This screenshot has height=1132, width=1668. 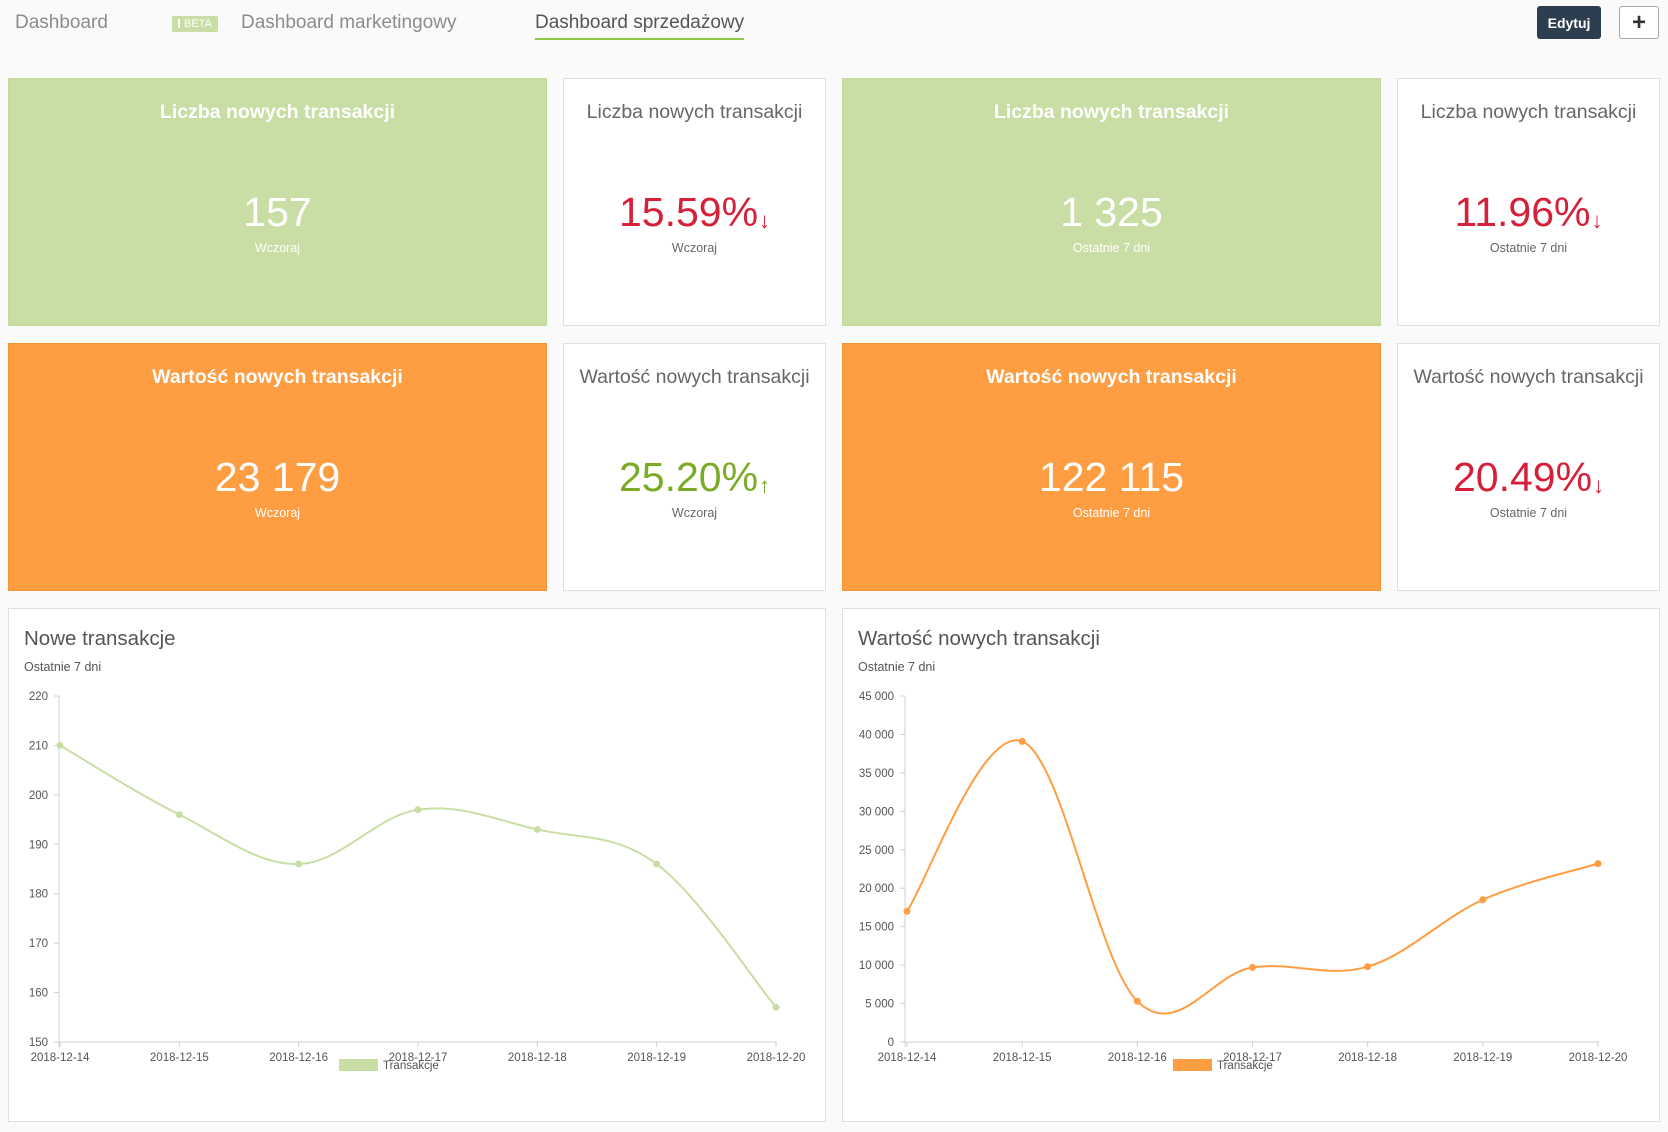 I want to click on kpi-card-count-yesterday-change: Liczba nowych transakcji 15.59%↓ Wczoraj, so click(x=694, y=202).